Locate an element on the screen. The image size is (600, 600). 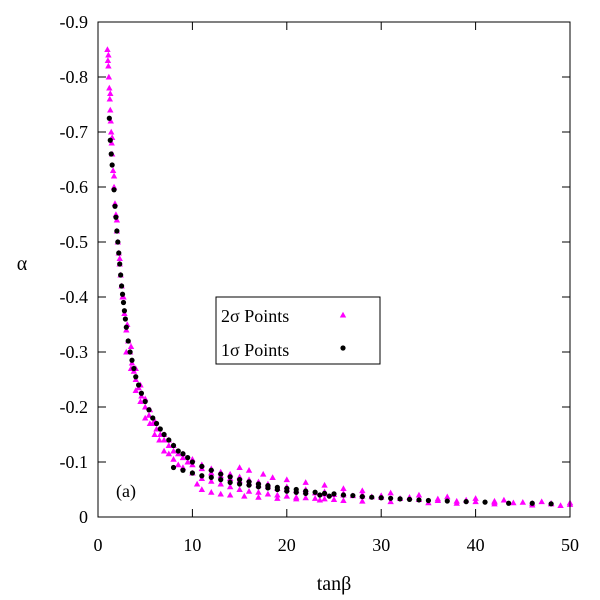
legend-marker-1sigma is located at coordinates (343, 348).